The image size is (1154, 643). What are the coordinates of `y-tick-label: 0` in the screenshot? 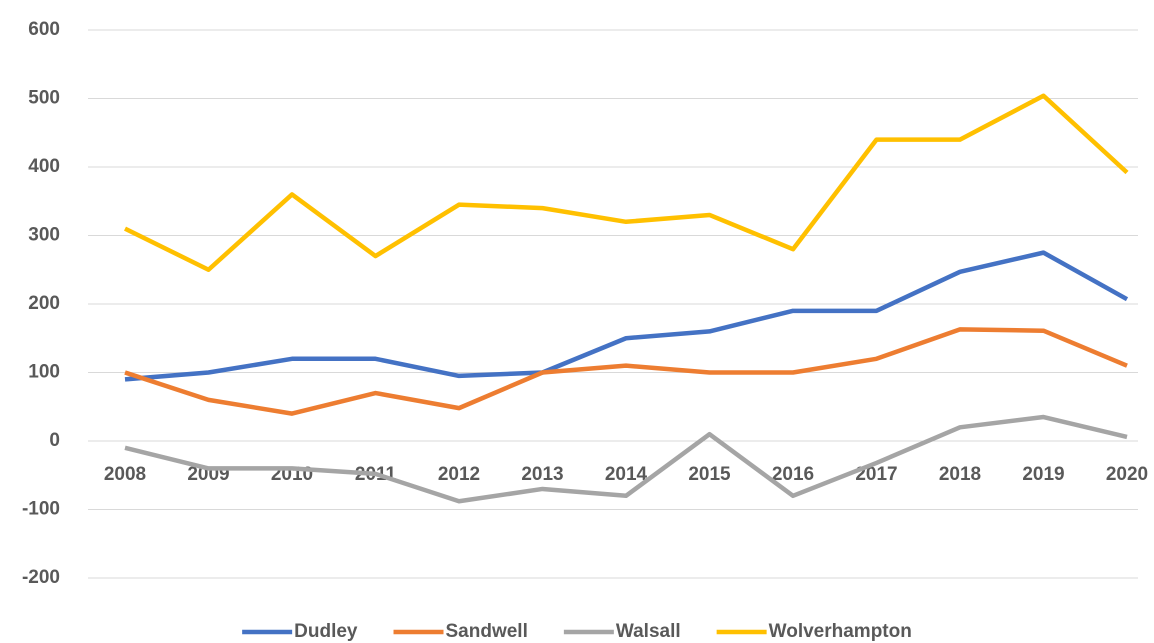 It's located at (54, 440).